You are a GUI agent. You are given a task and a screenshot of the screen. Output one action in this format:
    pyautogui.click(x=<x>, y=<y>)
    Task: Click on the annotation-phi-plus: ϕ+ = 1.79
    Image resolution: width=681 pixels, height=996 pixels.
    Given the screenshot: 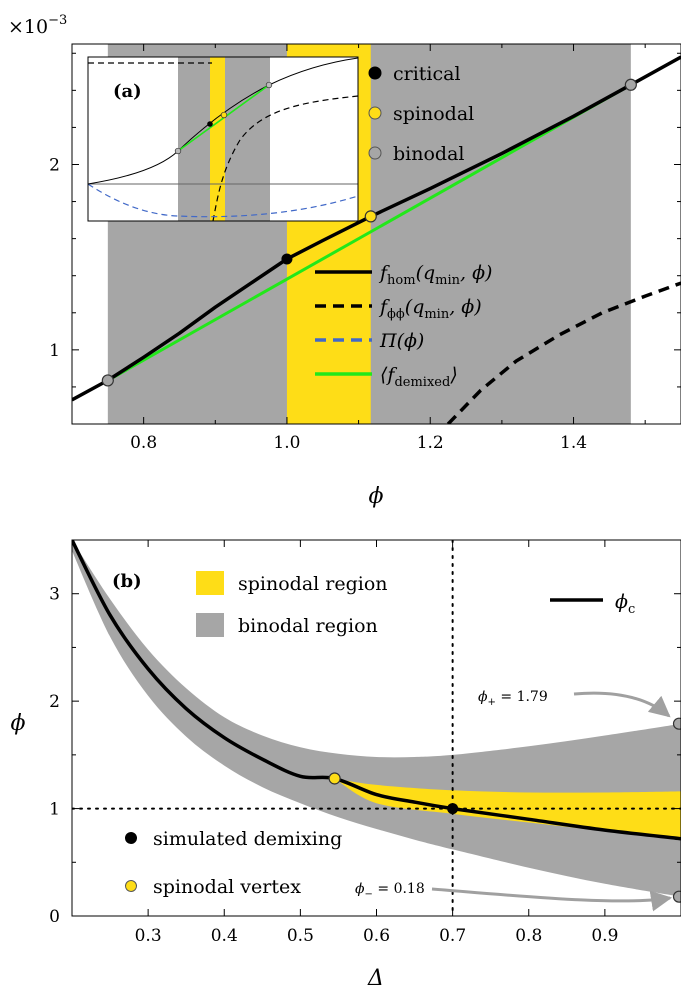 What is the action you would take?
    pyautogui.click(x=574, y=703)
    